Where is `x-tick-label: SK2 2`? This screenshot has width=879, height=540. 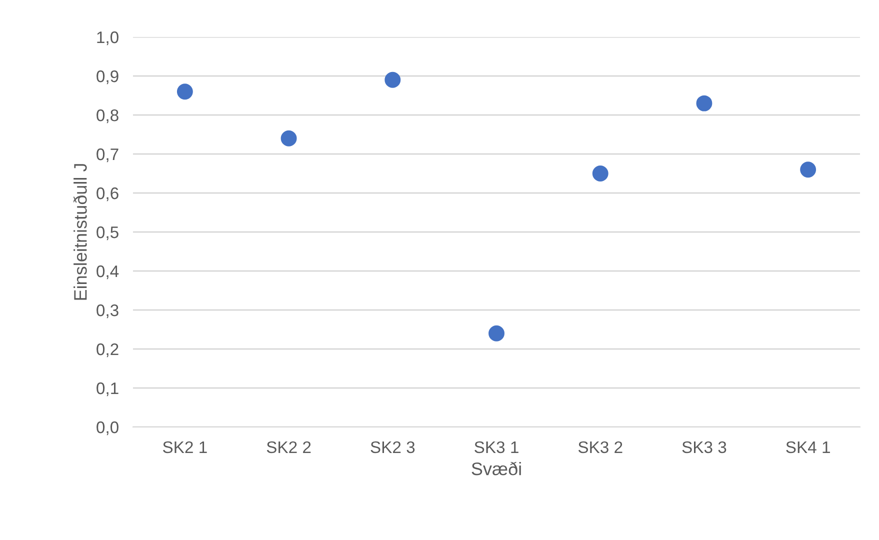
x-tick-label: SK2 2 is located at coordinates (288, 447).